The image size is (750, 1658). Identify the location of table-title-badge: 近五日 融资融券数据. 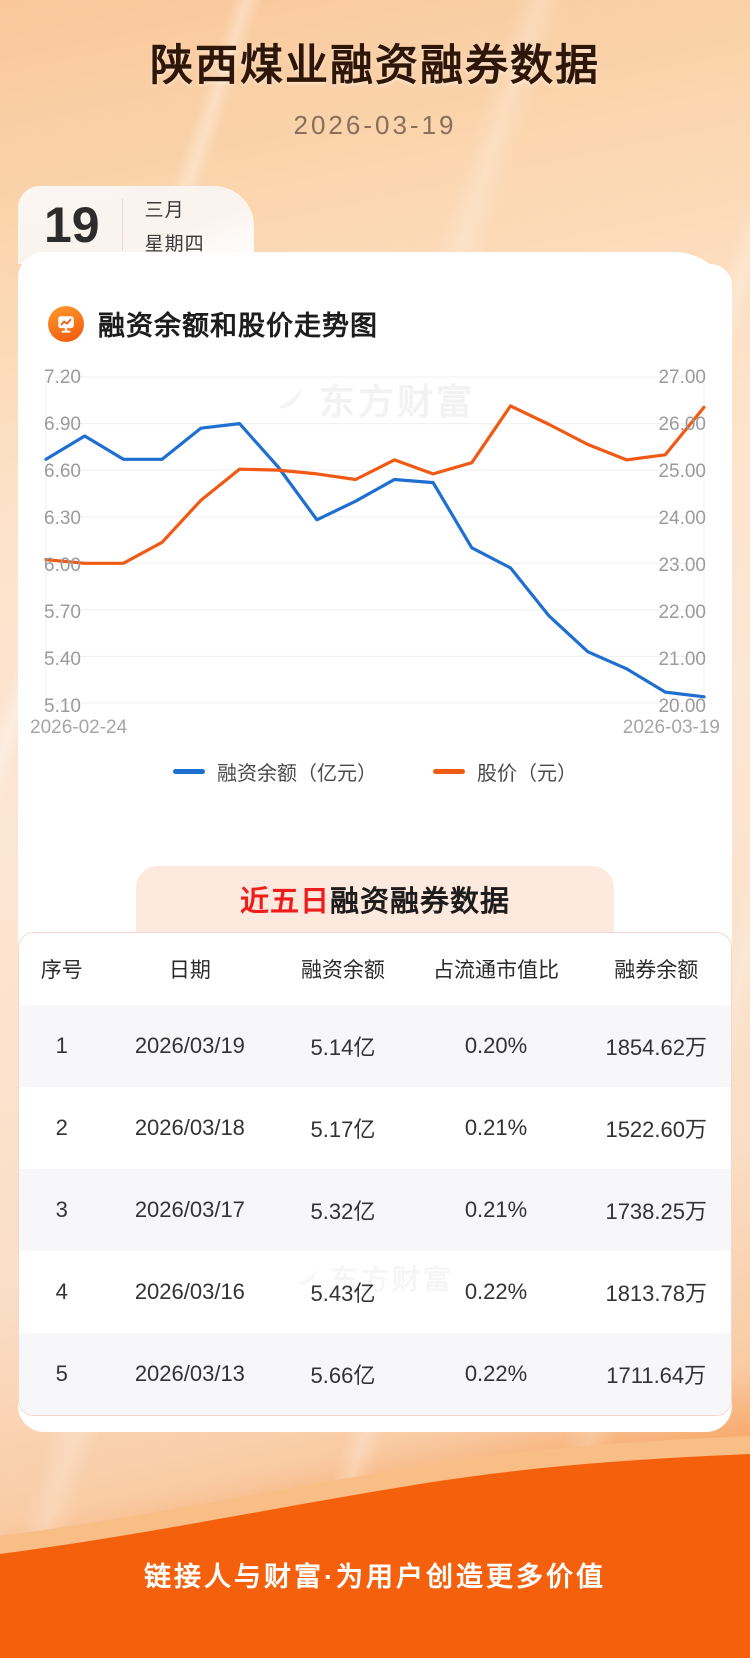
(375, 899).